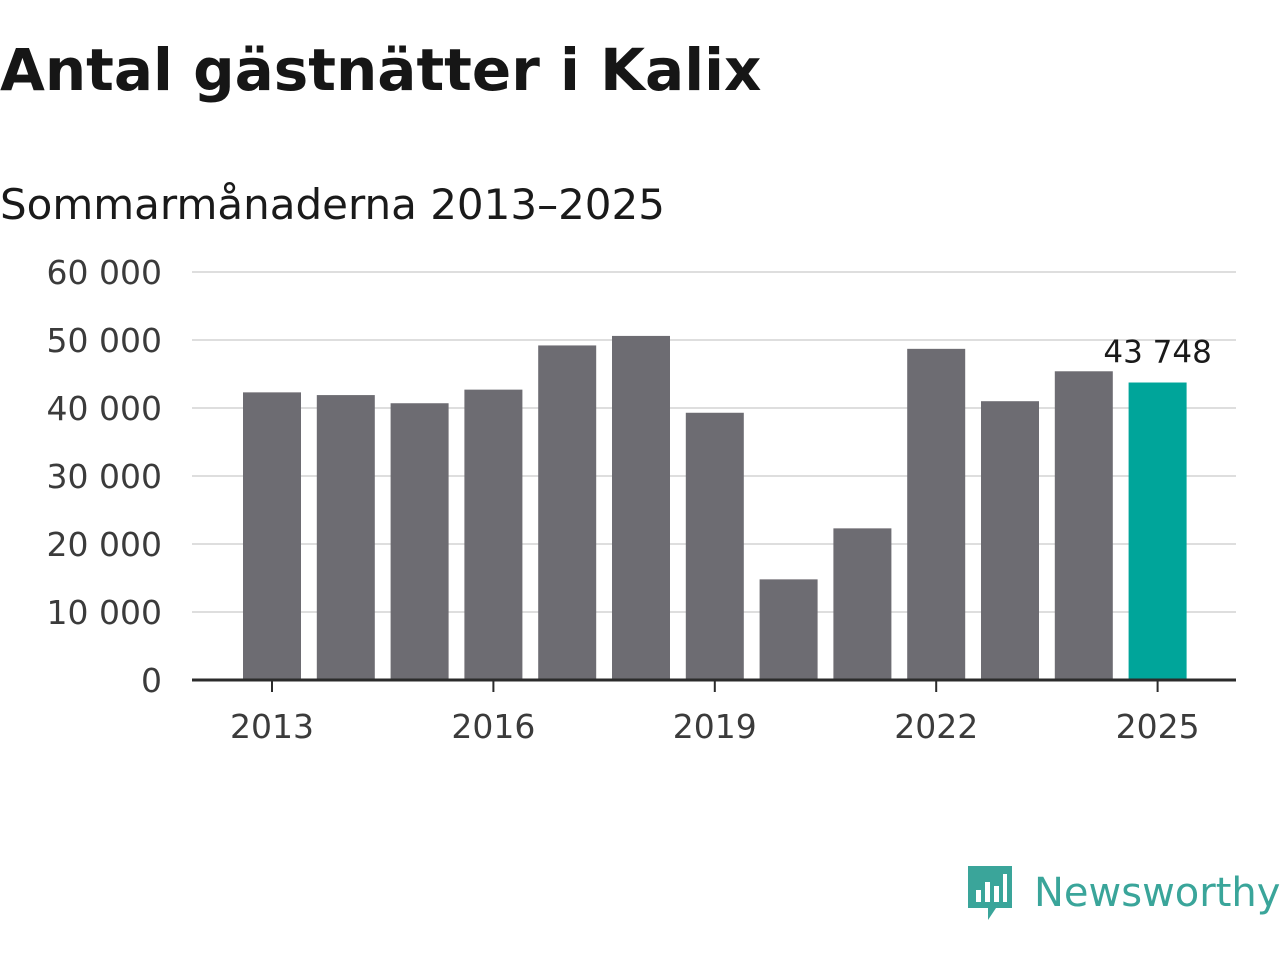  I want to click on x-tick-label: 2022, so click(936, 726).